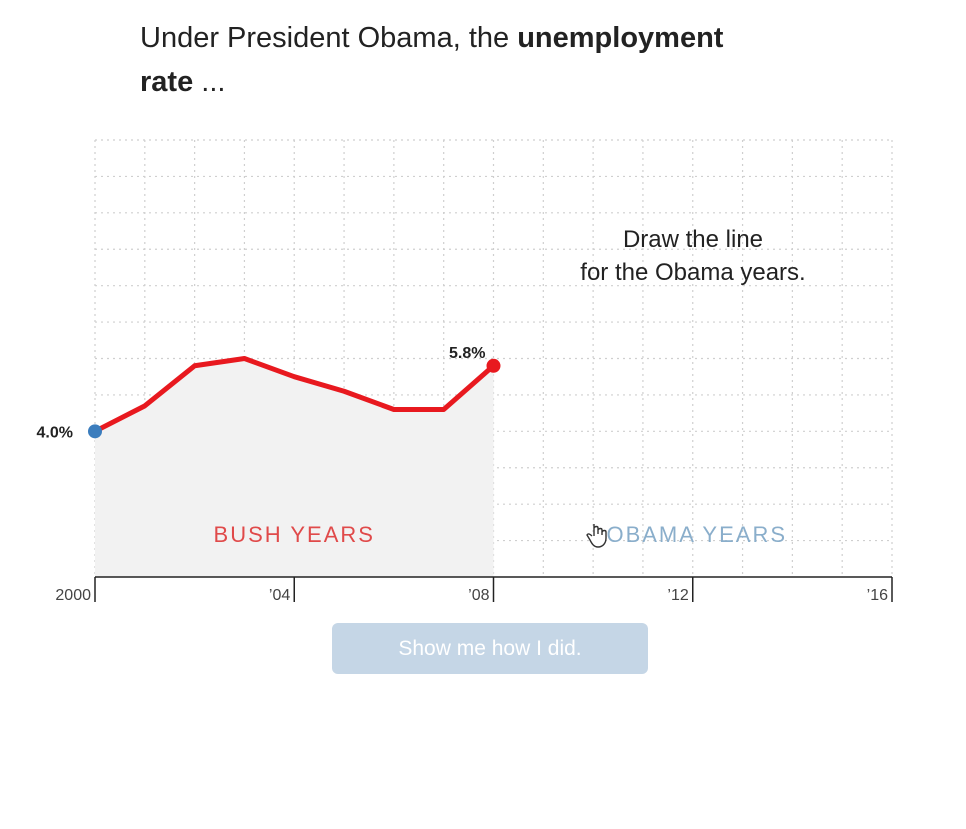 The height and width of the screenshot is (829, 966). Describe the element at coordinates (478, 595) in the screenshot. I see `x-tick-label: ’08` at that location.